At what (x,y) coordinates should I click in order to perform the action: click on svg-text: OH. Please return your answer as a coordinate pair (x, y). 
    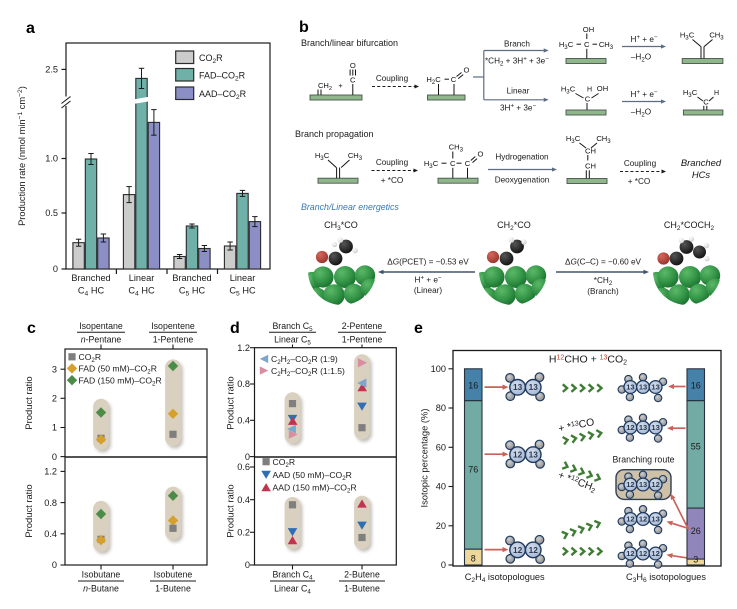
    Looking at the image, I should click on (588, 29).